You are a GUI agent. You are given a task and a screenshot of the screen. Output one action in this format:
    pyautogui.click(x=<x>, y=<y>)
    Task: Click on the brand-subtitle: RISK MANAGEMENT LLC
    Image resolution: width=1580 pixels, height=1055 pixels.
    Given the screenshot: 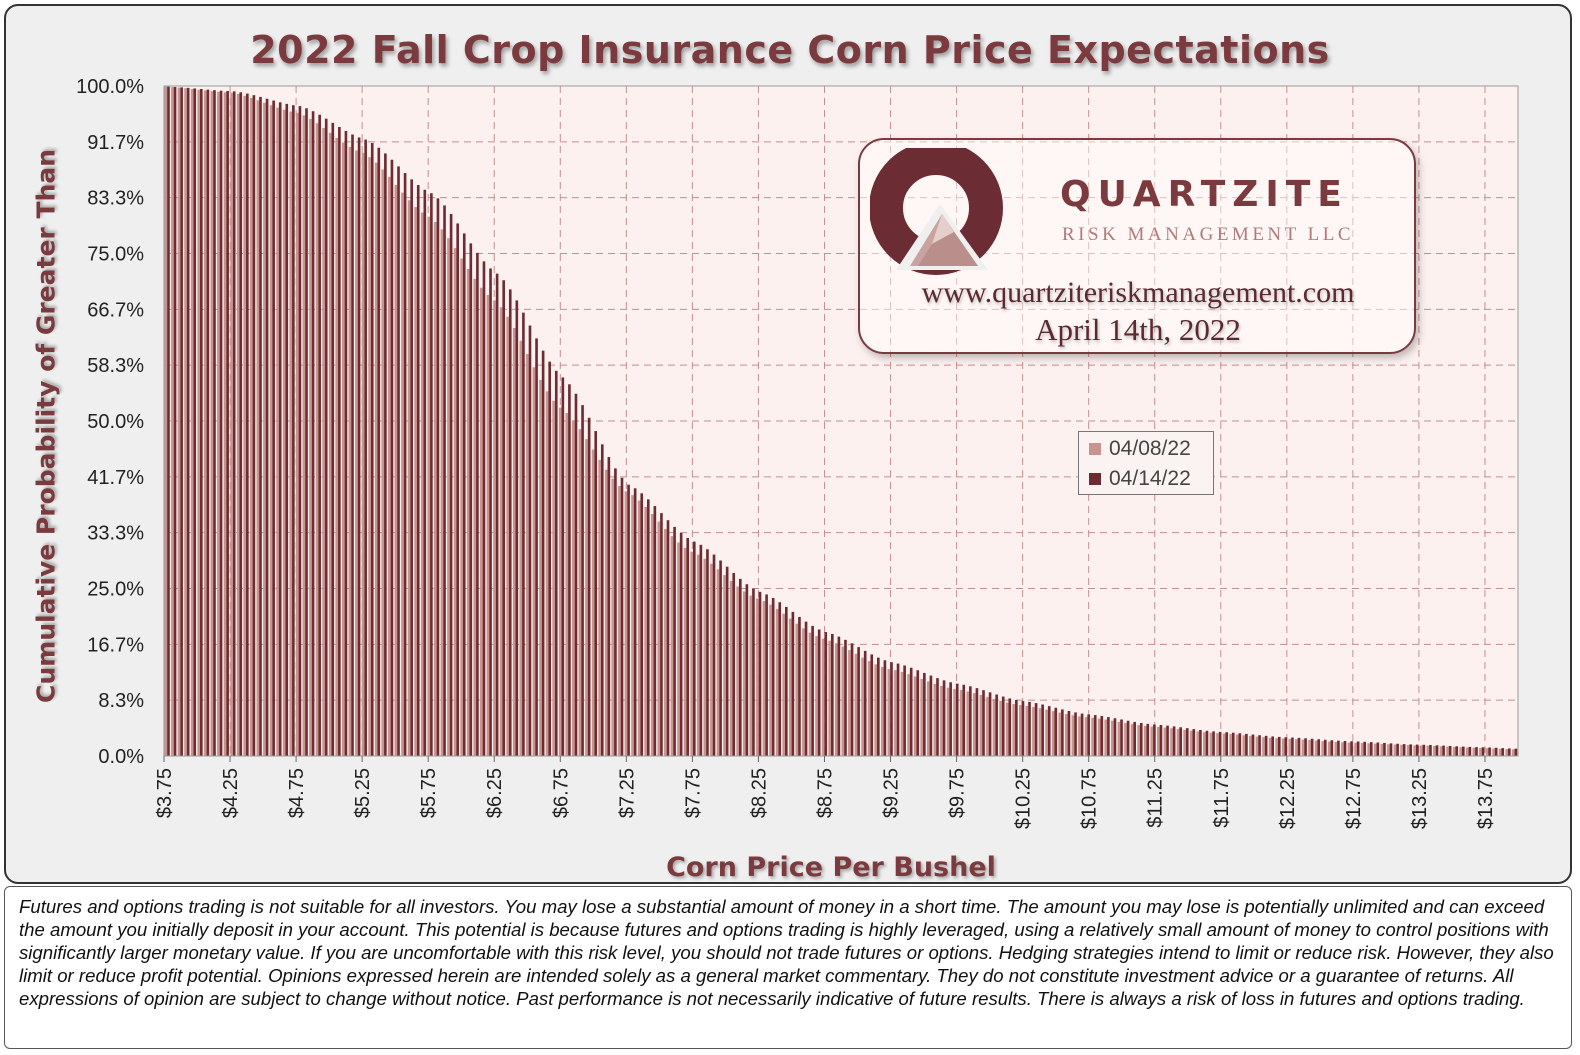 What is the action you would take?
    pyautogui.click(x=1208, y=234)
    